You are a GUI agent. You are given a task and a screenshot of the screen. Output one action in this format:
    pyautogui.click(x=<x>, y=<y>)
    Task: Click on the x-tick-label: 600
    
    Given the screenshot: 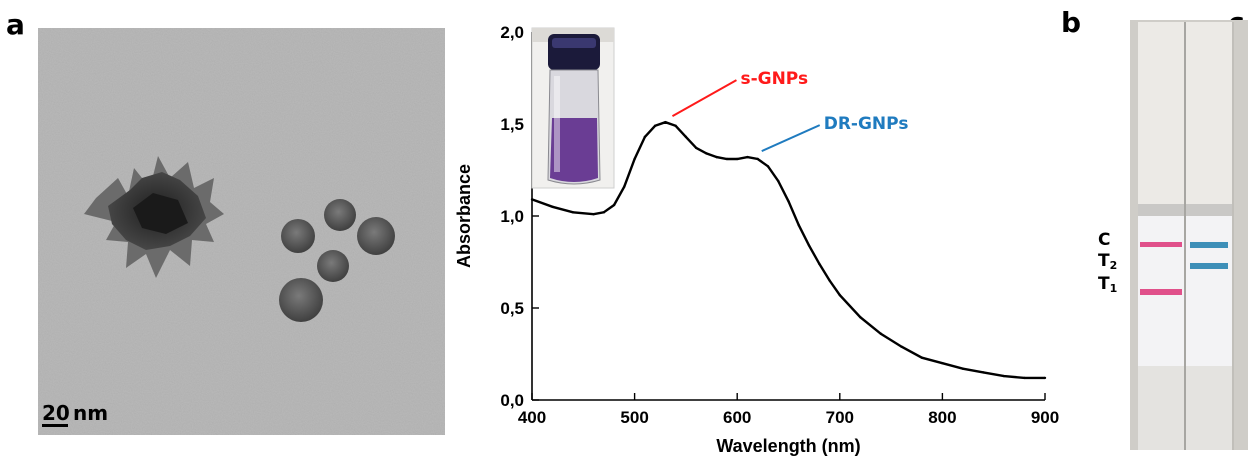 What is the action you would take?
    pyautogui.click(x=737, y=417)
    